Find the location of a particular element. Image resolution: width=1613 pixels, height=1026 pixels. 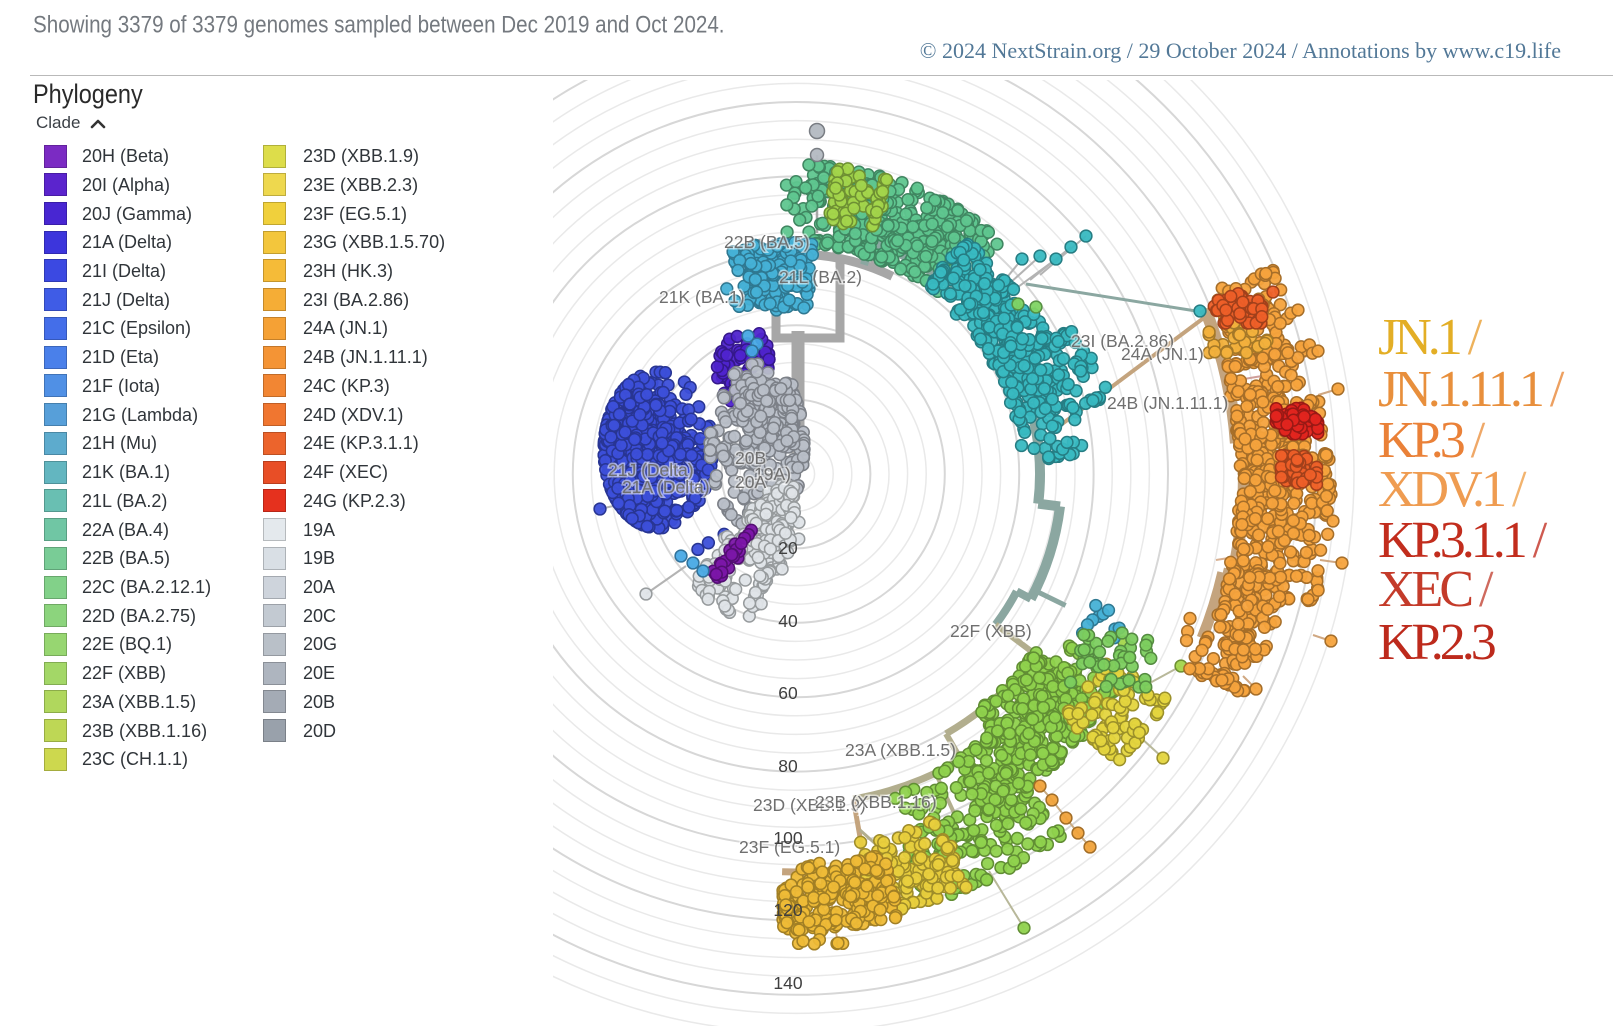

svg-text: 60 is located at coordinates (788, 693).